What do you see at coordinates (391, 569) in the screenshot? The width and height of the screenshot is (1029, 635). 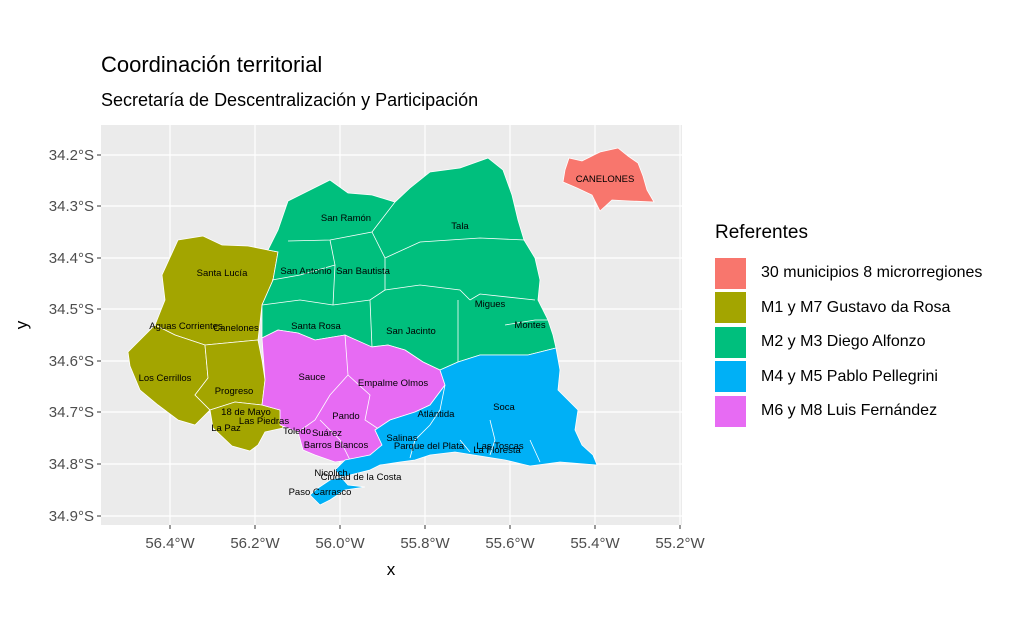 I see `x-axis-label: x` at bounding box center [391, 569].